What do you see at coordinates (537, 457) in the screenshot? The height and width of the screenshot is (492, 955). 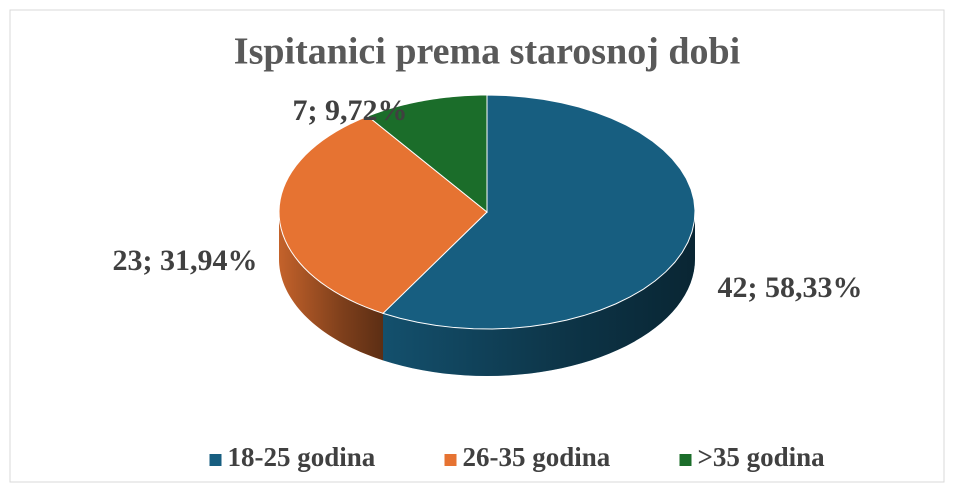 I see `legend-label: 26-35 godina` at bounding box center [537, 457].